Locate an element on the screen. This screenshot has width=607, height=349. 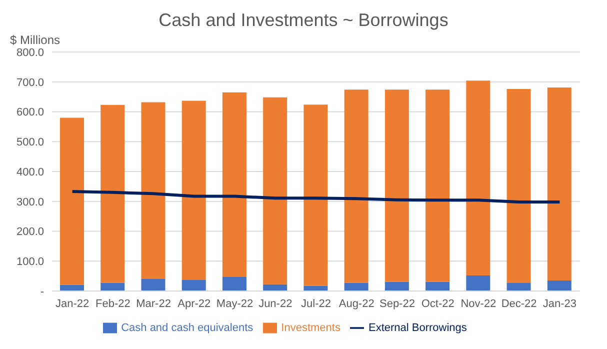
x-tick-label: Sep-22 is located at coordinates (397, 304).